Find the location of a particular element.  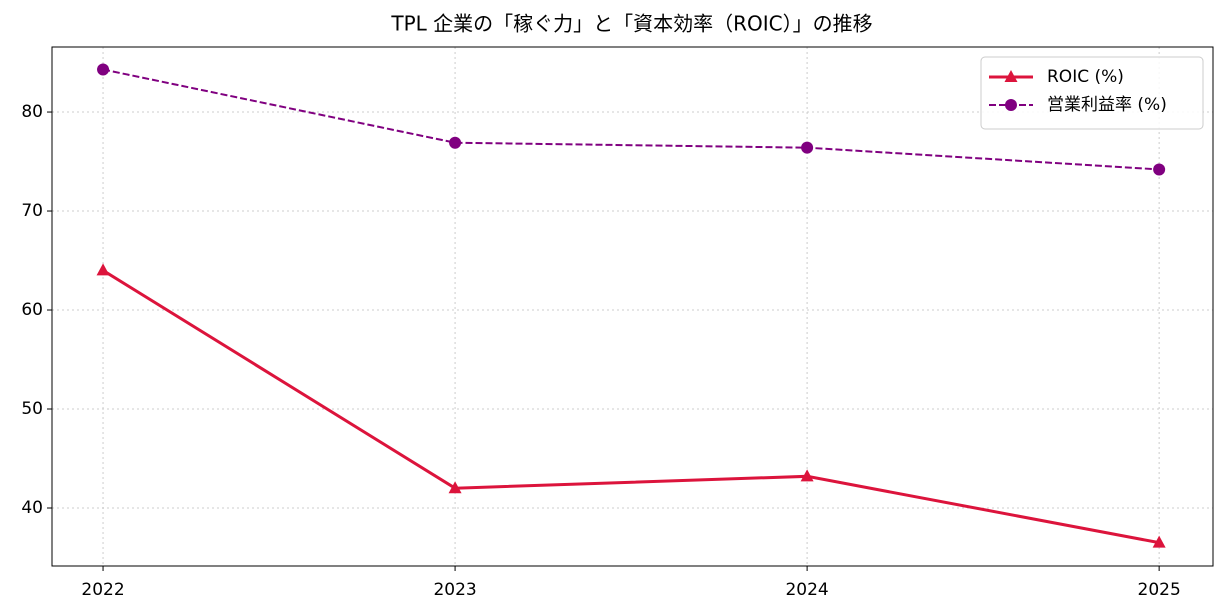

series-line is located at coordinates (631, 119).